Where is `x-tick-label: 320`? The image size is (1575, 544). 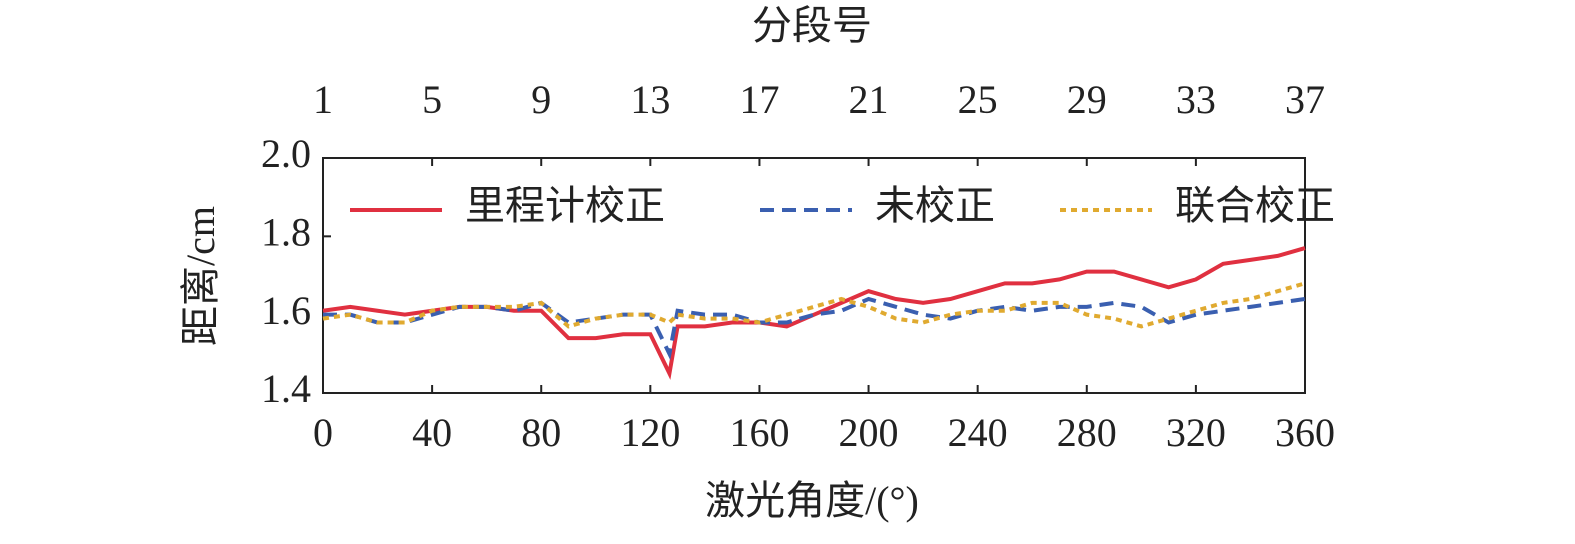
x-tick-label: 320 is located at coordinates (1196, 432).